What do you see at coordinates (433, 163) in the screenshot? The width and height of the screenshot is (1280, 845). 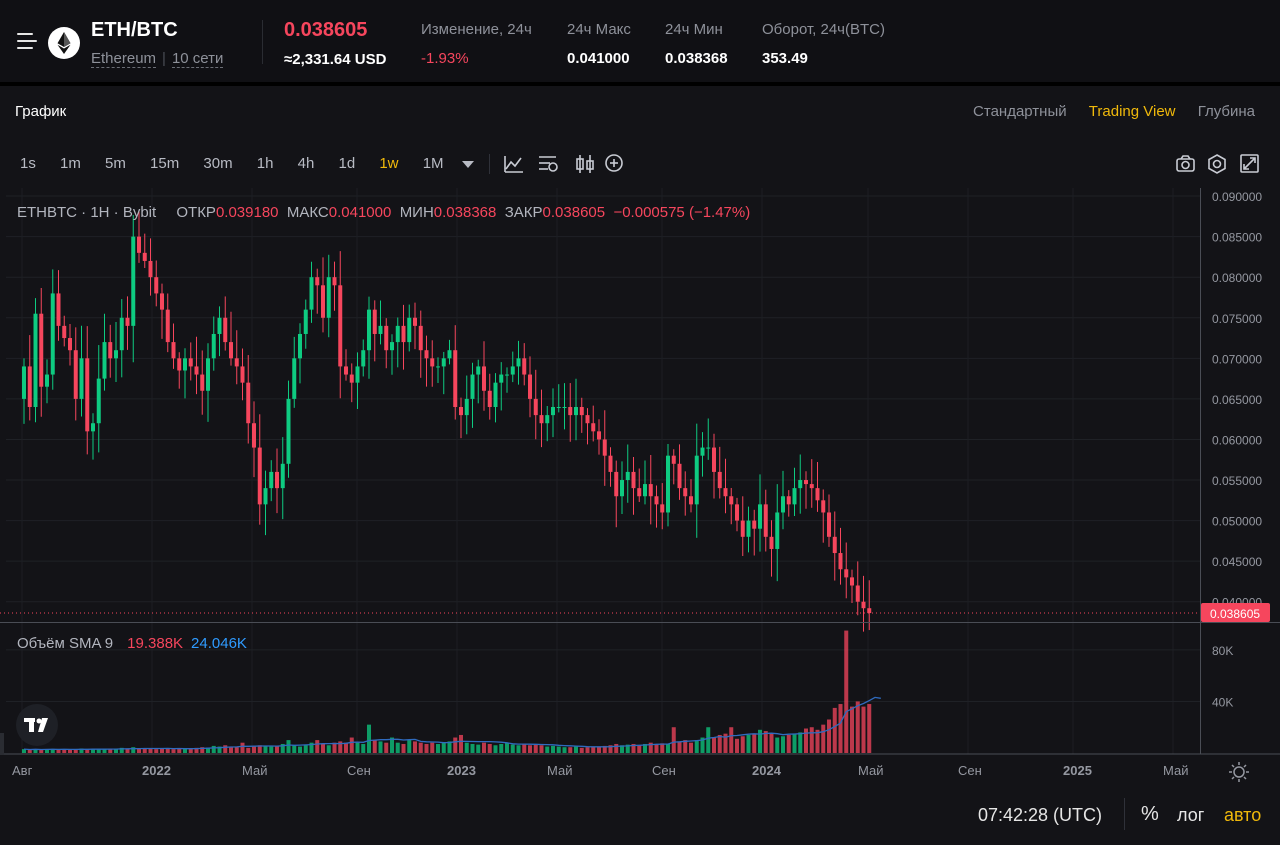 I see `timeframe-1M: 1M` at bounding box center [433, 163].